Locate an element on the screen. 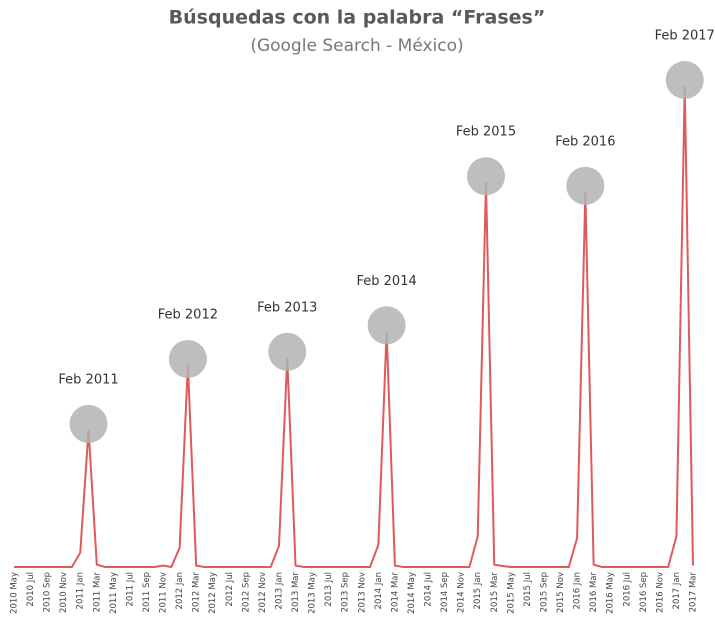  x-tick-label: 2014 Mar is located at coordinates (395, 591).